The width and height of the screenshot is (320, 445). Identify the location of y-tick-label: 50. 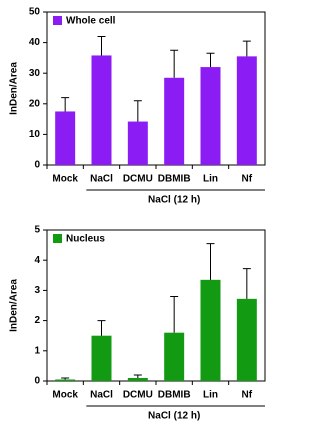
(35, 12).